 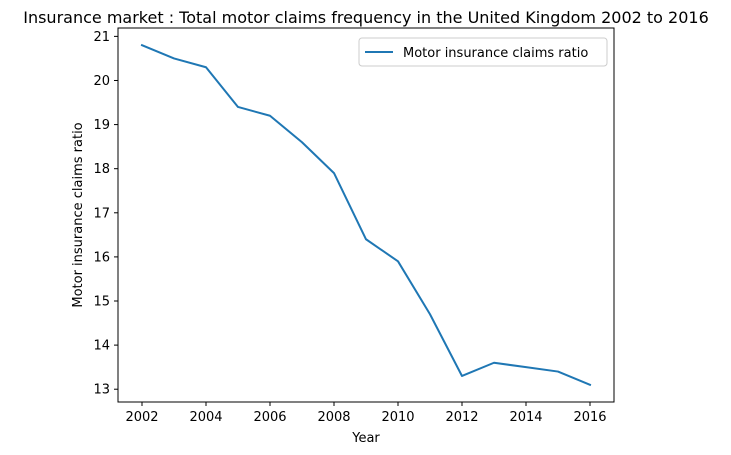 I want to click on y-tick-label: 18, so click(x=101, y=169).